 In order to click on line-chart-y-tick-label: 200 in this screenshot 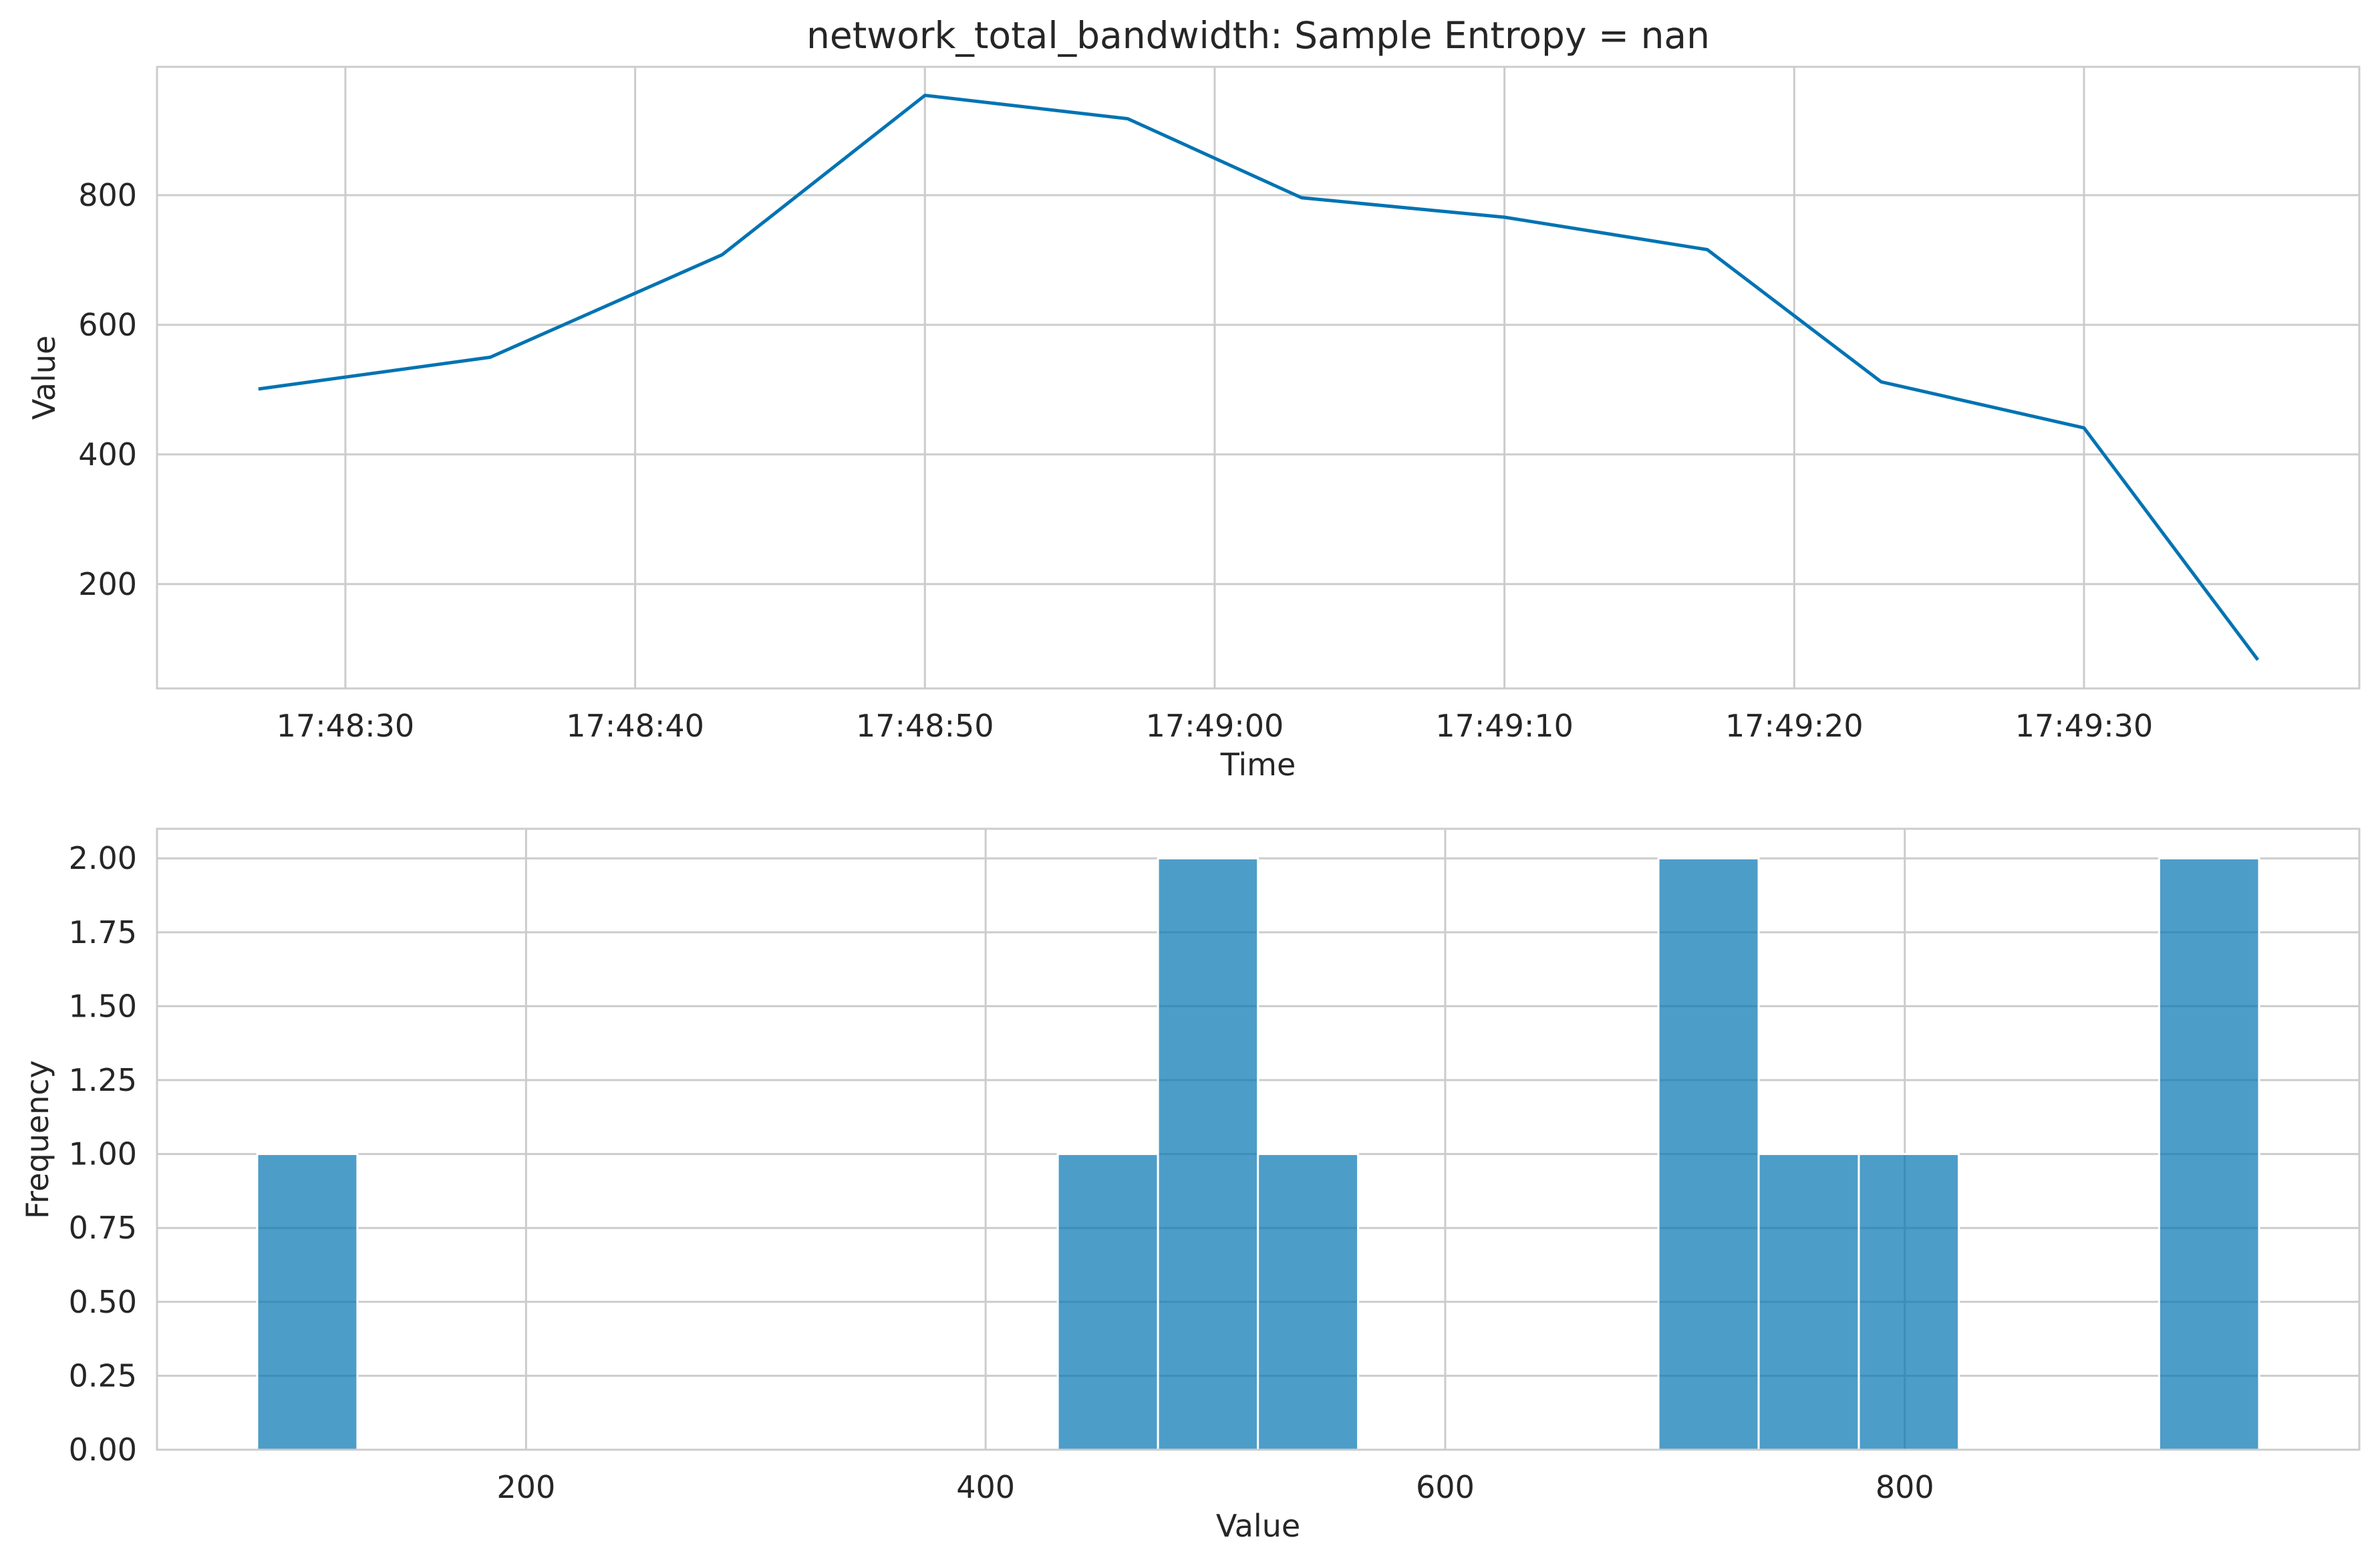, I will do `click(108, 584)`.